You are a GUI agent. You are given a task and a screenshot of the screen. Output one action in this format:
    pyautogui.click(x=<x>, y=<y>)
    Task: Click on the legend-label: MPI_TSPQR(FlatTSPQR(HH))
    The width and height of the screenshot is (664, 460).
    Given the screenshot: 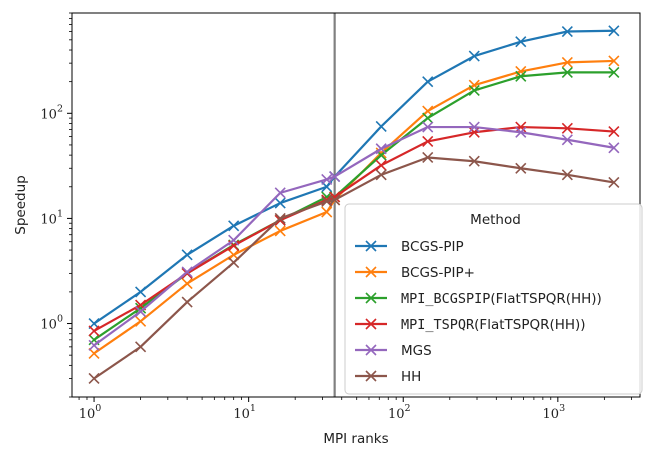 What is the action you would take?
    pyautogui.click(x=493, y=325)
    